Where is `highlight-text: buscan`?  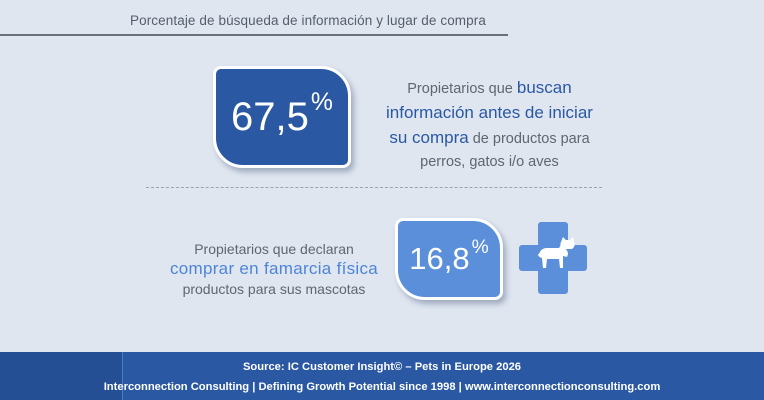 highlight-text: buscan is located at coordinates (544, 87).